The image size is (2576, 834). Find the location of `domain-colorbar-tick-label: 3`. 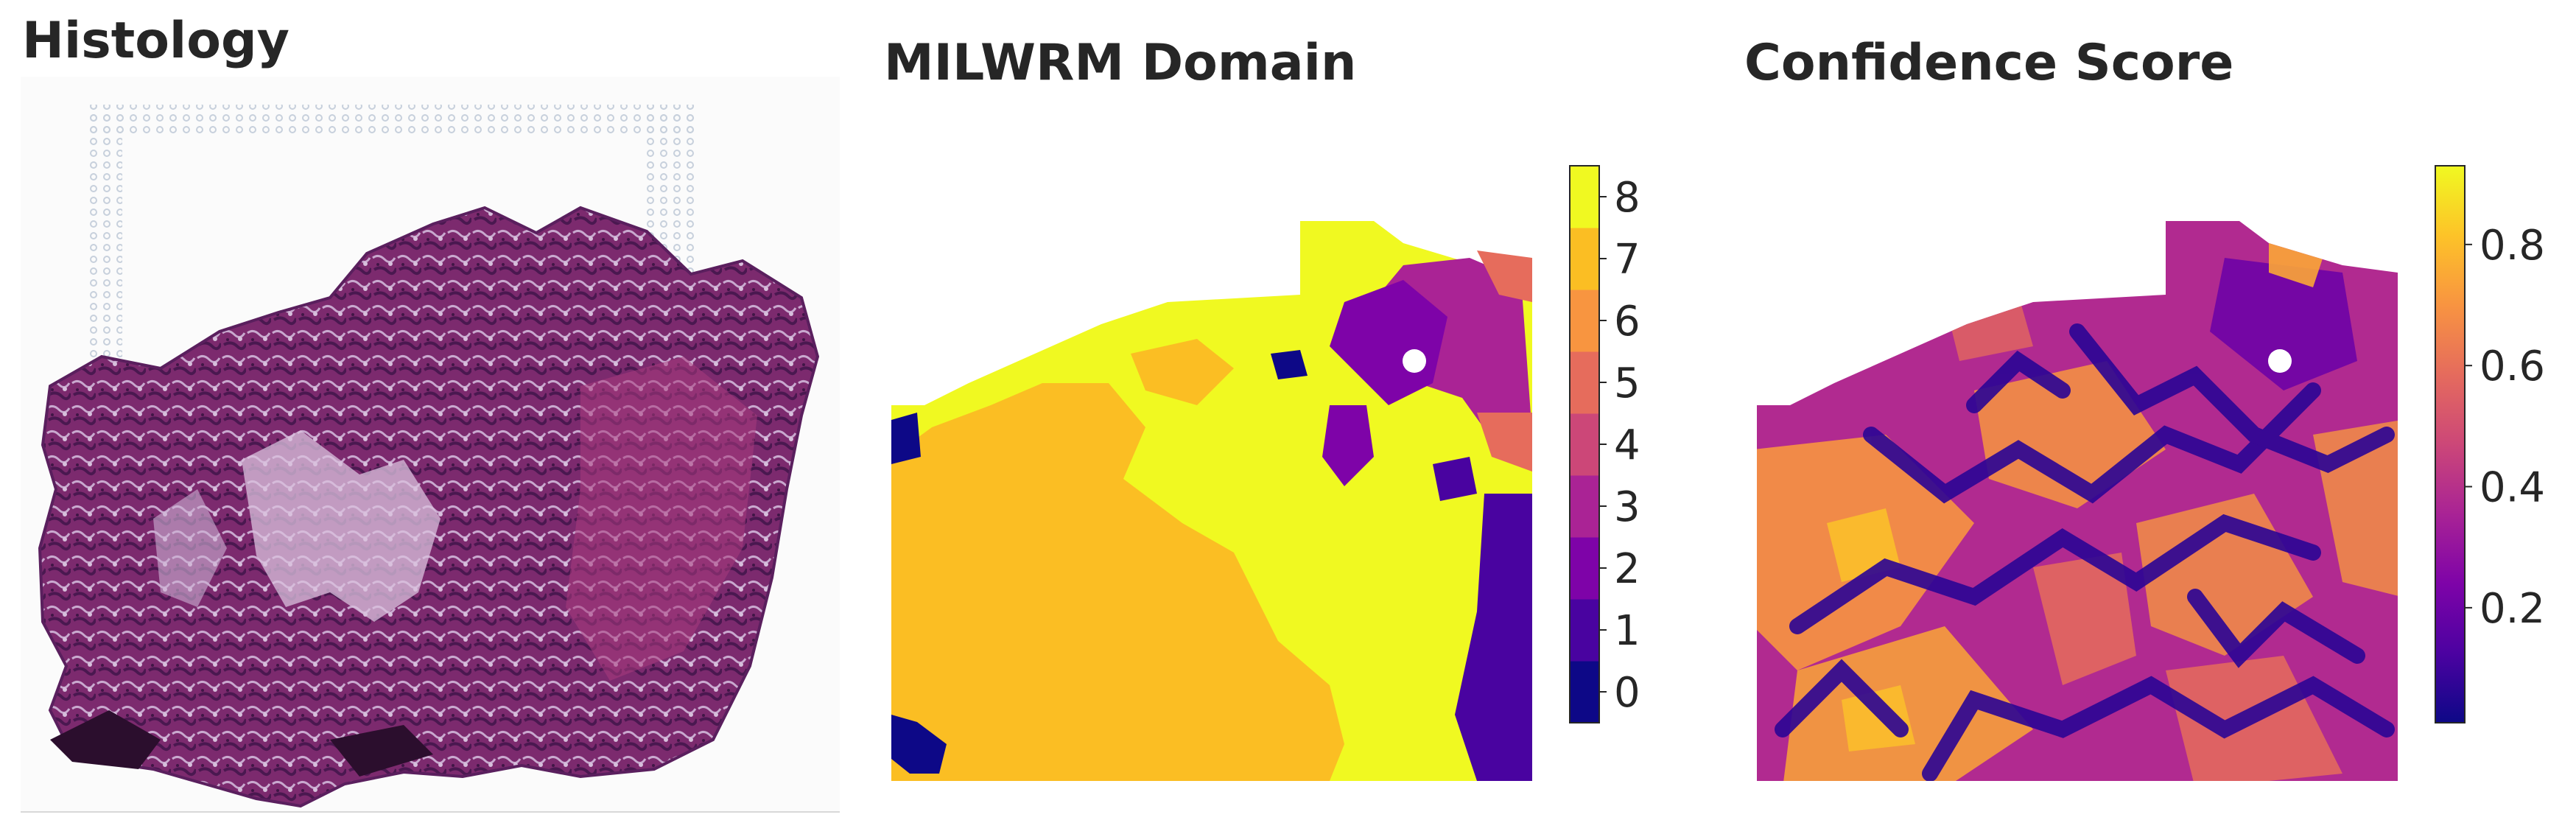

domain-colorbar-tick-label: 3 is located at coordinates (1627, 507).